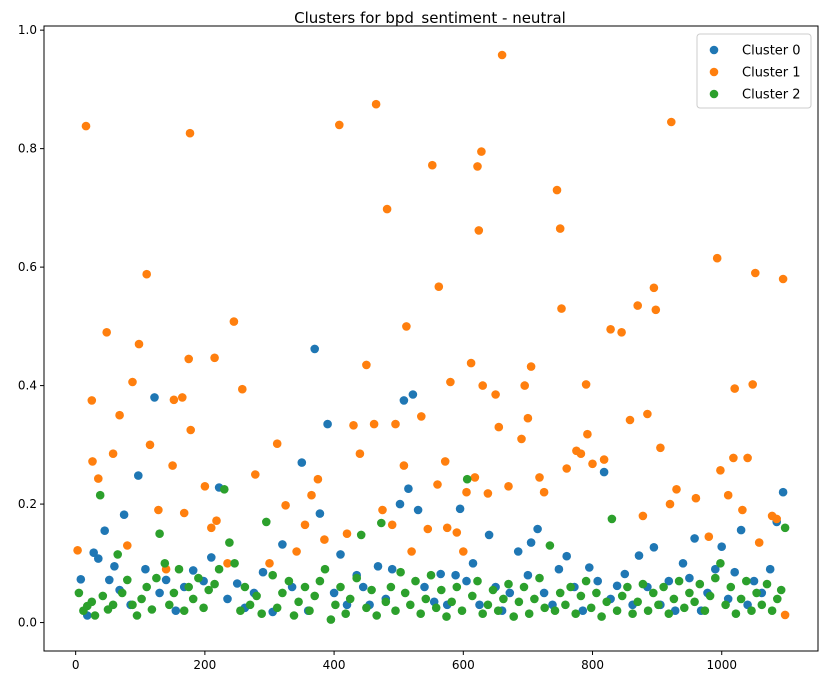  Describe the element at coordinates (27, 386) in the screenshot. I see `y-tick-label: 0.4` at that location.